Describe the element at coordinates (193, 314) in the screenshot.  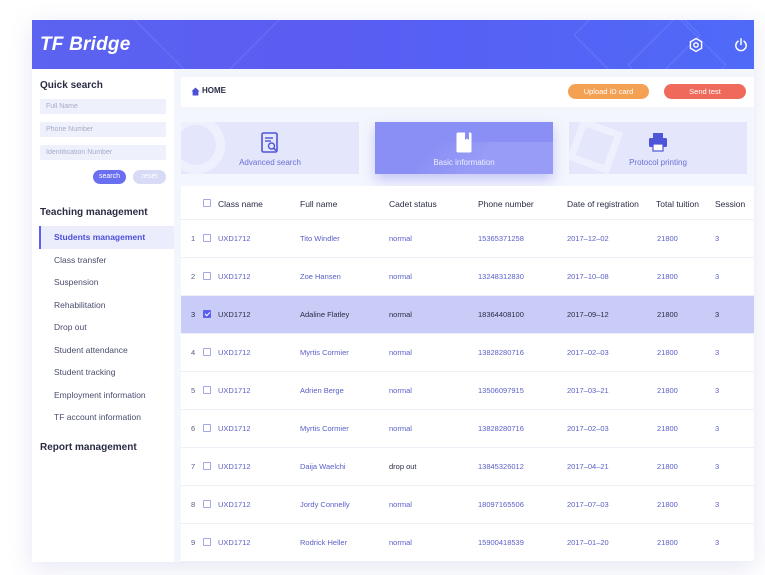
I see `row-number: 3` at that location.